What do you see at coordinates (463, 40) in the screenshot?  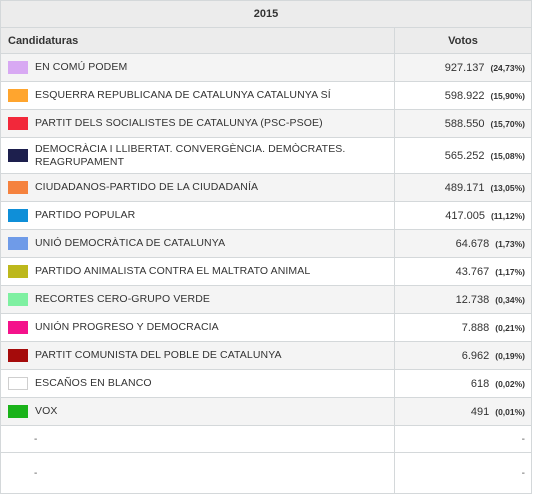 I see `votes-column-header: Votos` at bounding box center [463, 40].